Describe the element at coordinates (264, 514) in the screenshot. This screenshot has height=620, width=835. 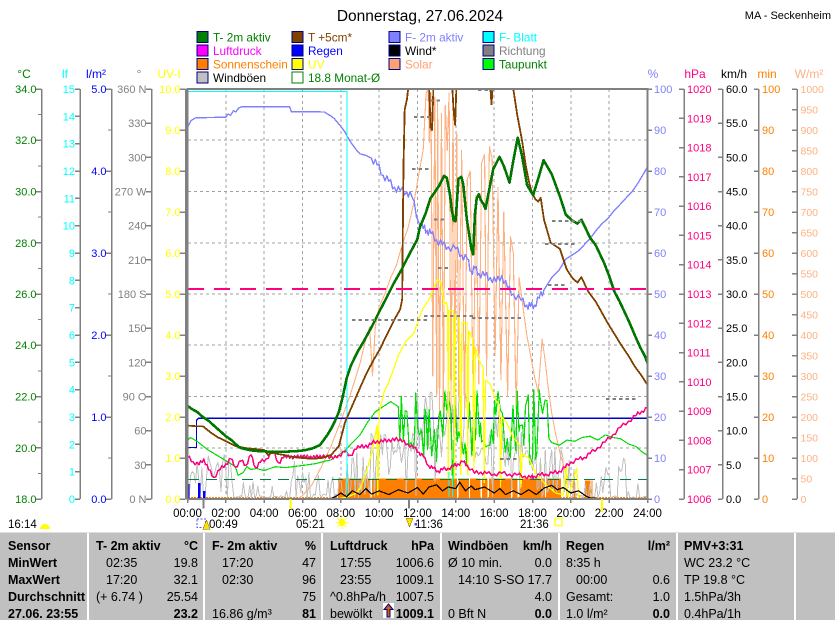
I see `svg-text: 04:00` at that location.